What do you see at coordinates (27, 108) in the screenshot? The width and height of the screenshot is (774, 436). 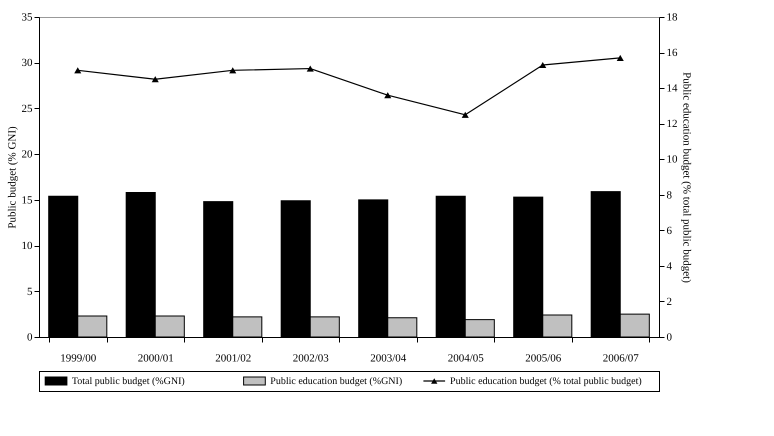 I see `y-tick-label: 25` at bounding box center [27, 108].